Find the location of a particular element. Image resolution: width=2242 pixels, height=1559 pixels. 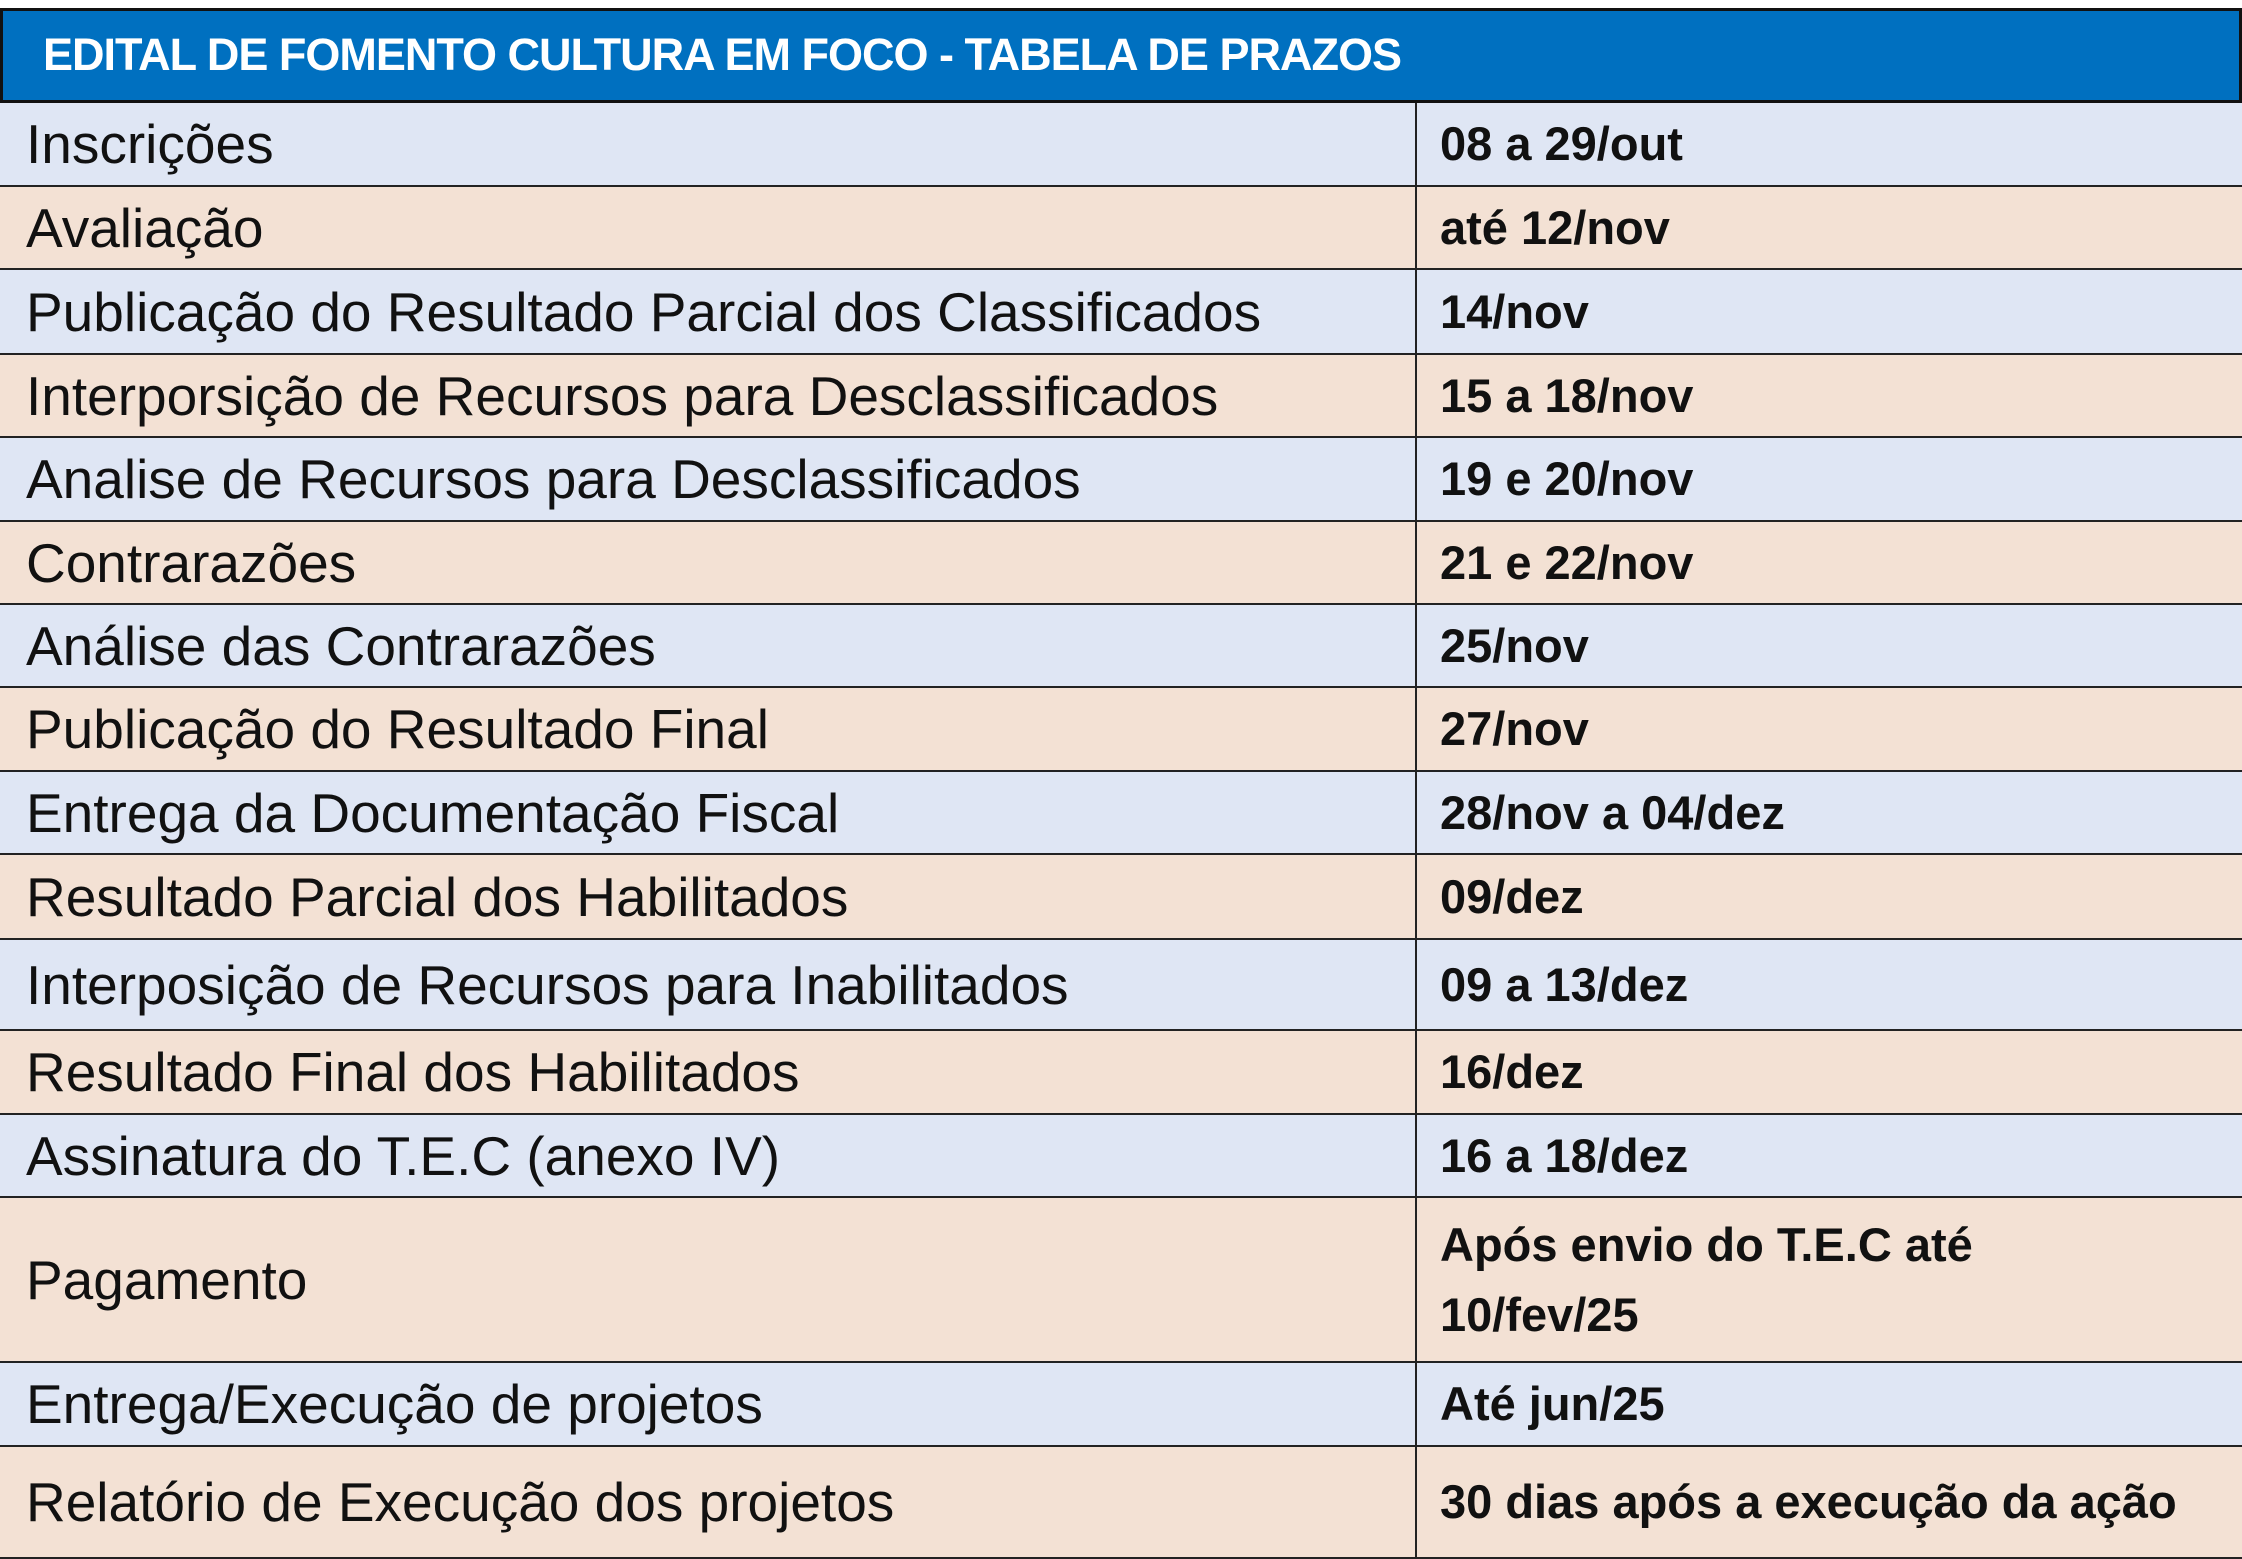

stage-label: Inscrições is located at coordinates (150, 144).